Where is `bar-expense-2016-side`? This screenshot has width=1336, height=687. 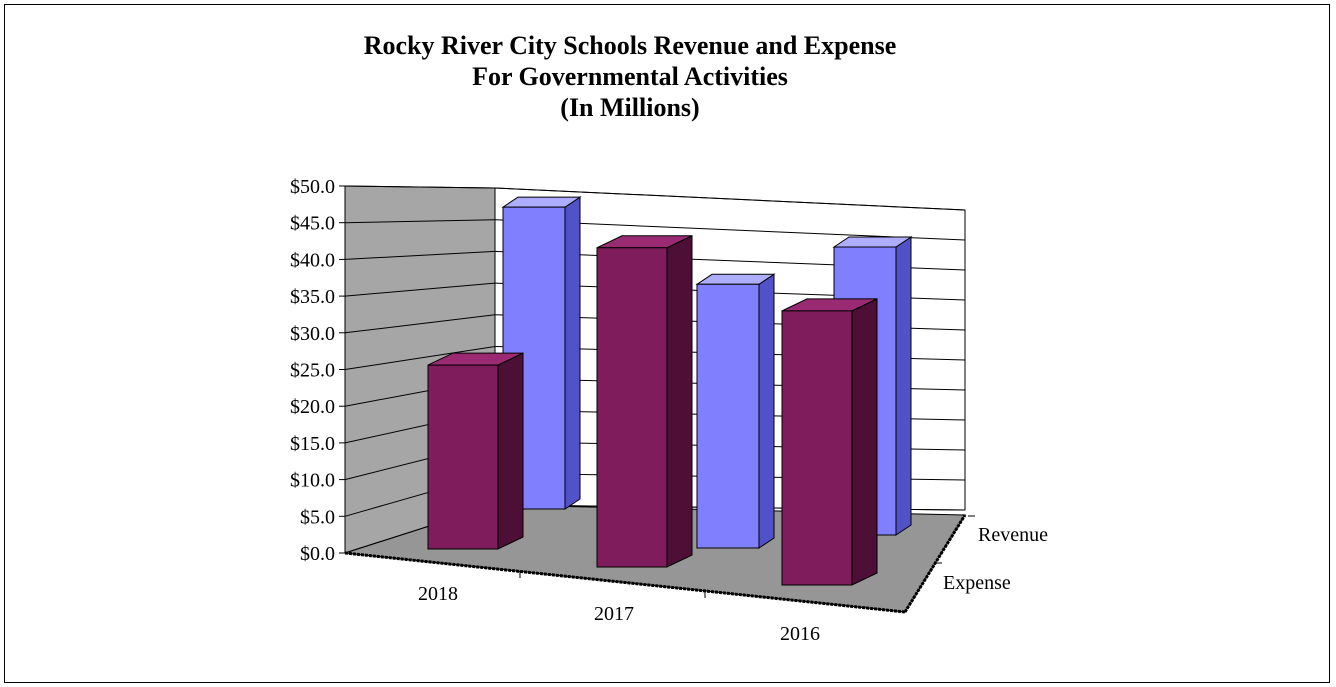 bar-expense-2016-side is located at coordinates (864, 442).